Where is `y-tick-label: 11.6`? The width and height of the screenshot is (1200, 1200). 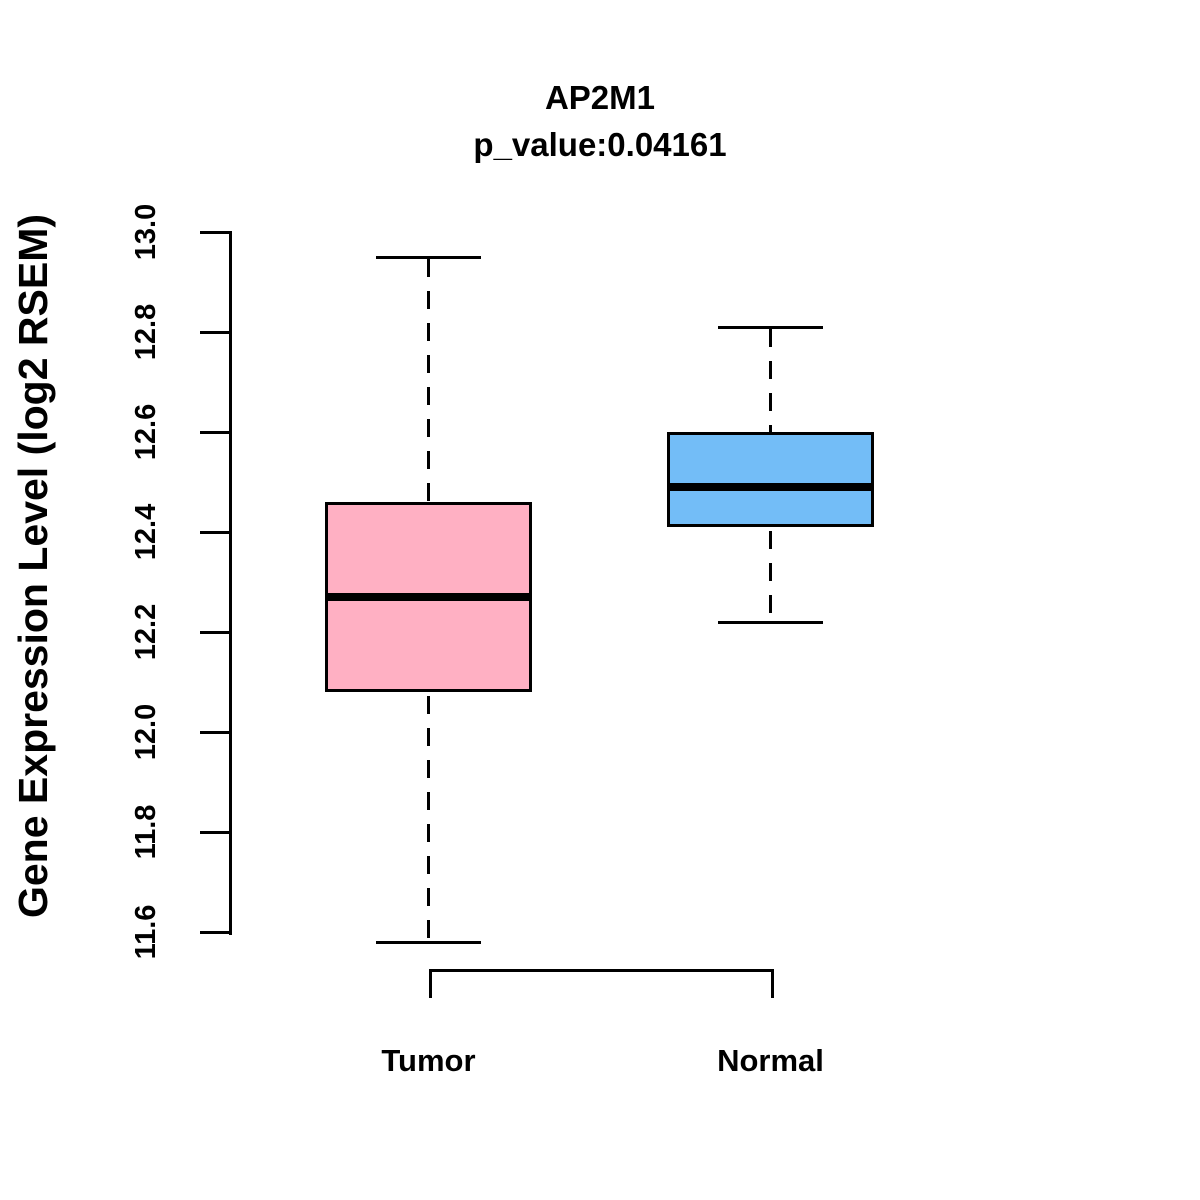 y-tick-label: 11.6 is located at coordinates (146, 932).